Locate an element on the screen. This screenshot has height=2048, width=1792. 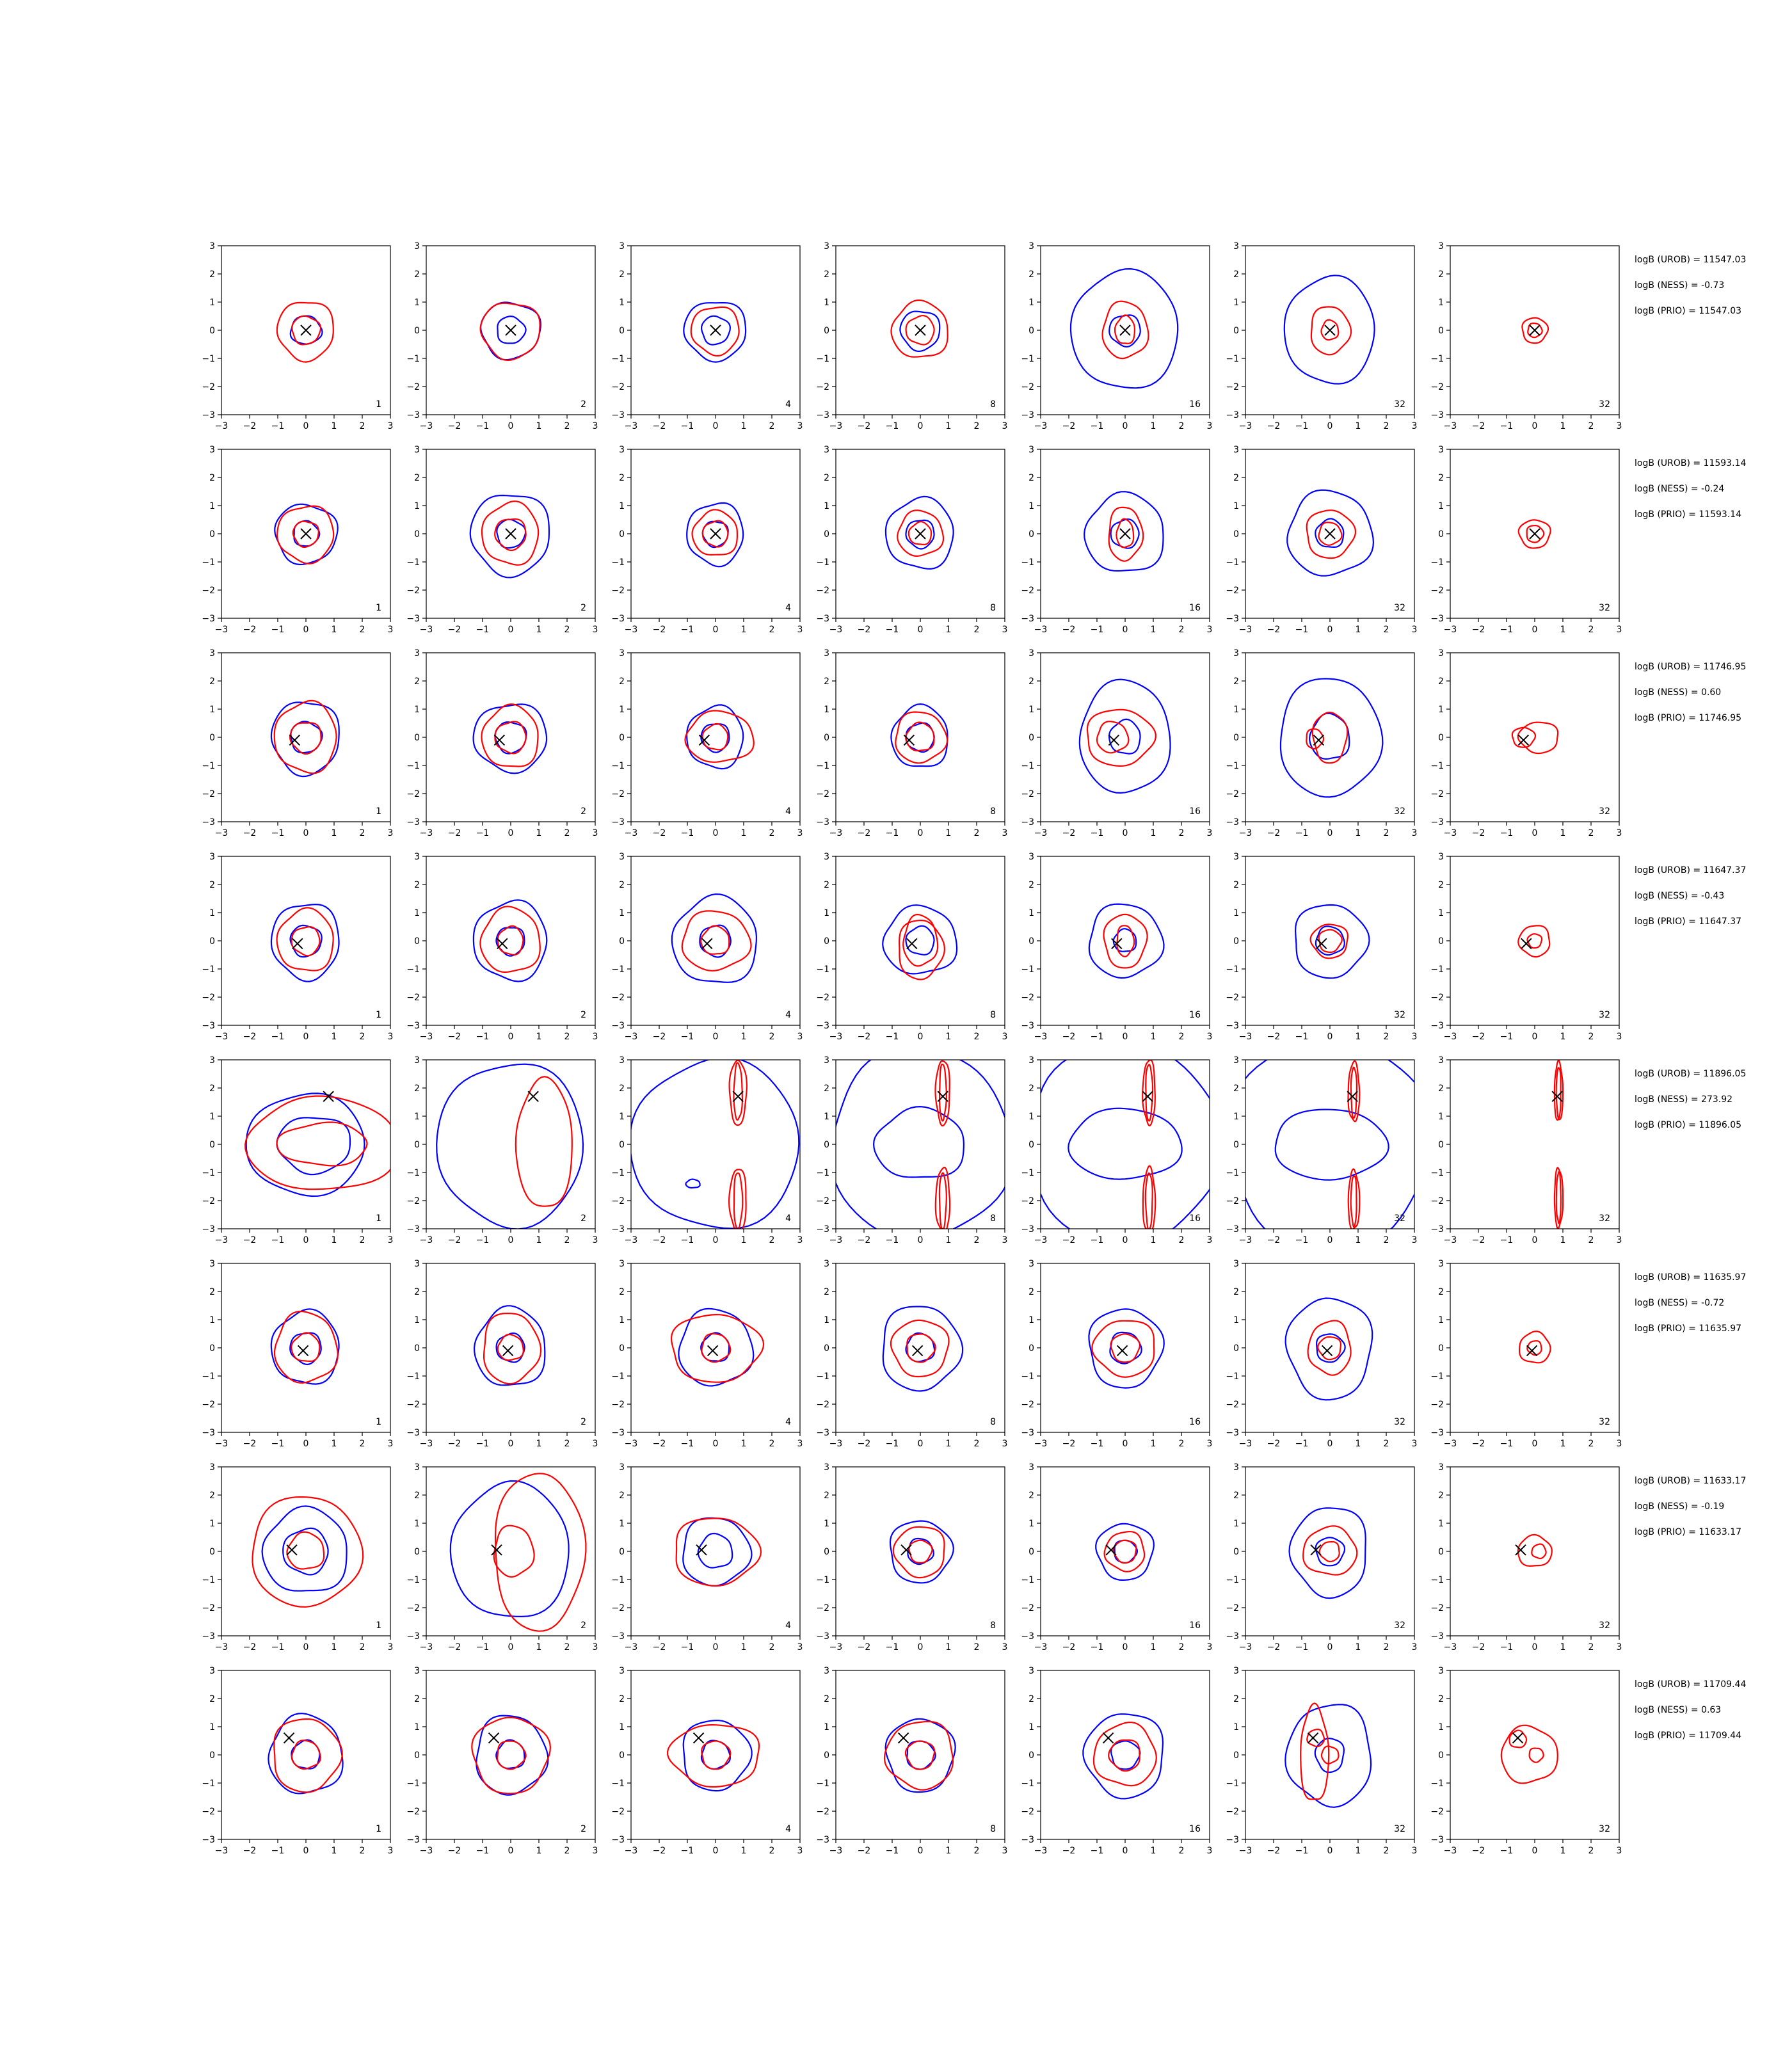
panel-iteration-label: 1 is located at coordinates (378, 1829).